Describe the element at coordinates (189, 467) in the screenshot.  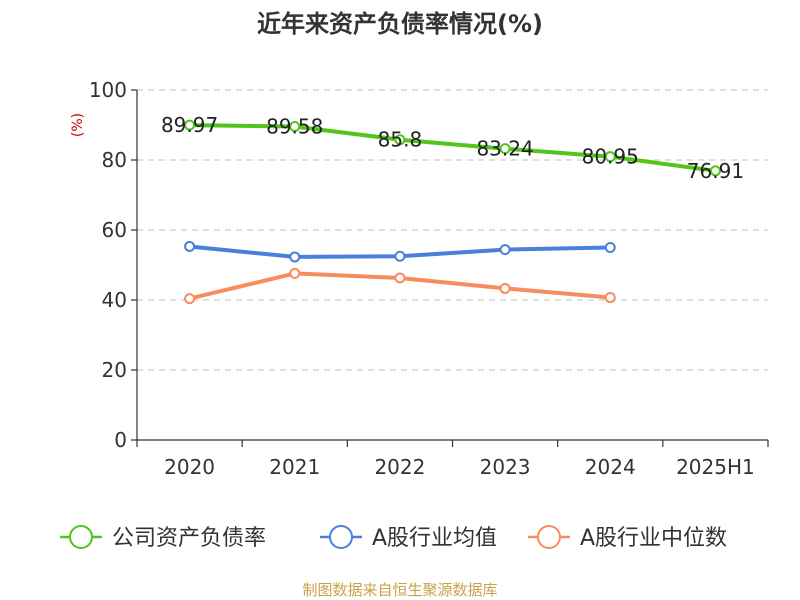
I see `x-tick-label: 2020` at that location.